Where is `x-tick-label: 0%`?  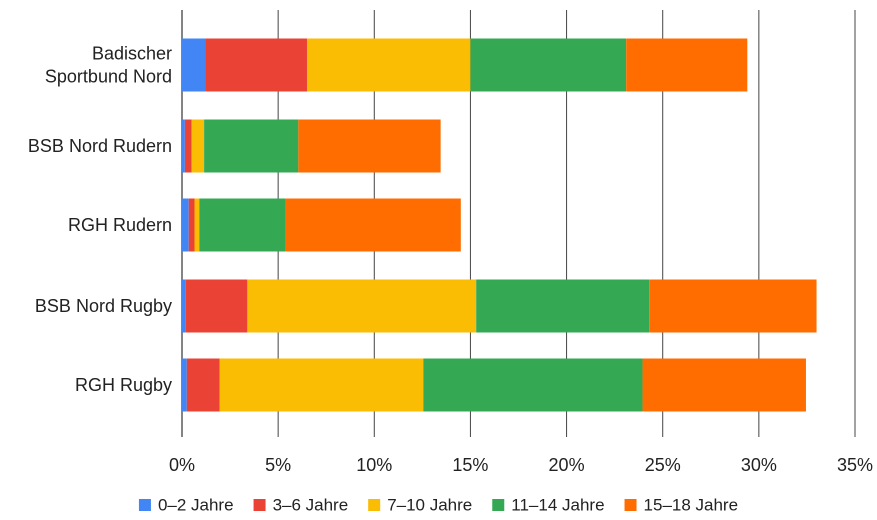
x-tick-label: 0% is located at coordinates (182, 465).